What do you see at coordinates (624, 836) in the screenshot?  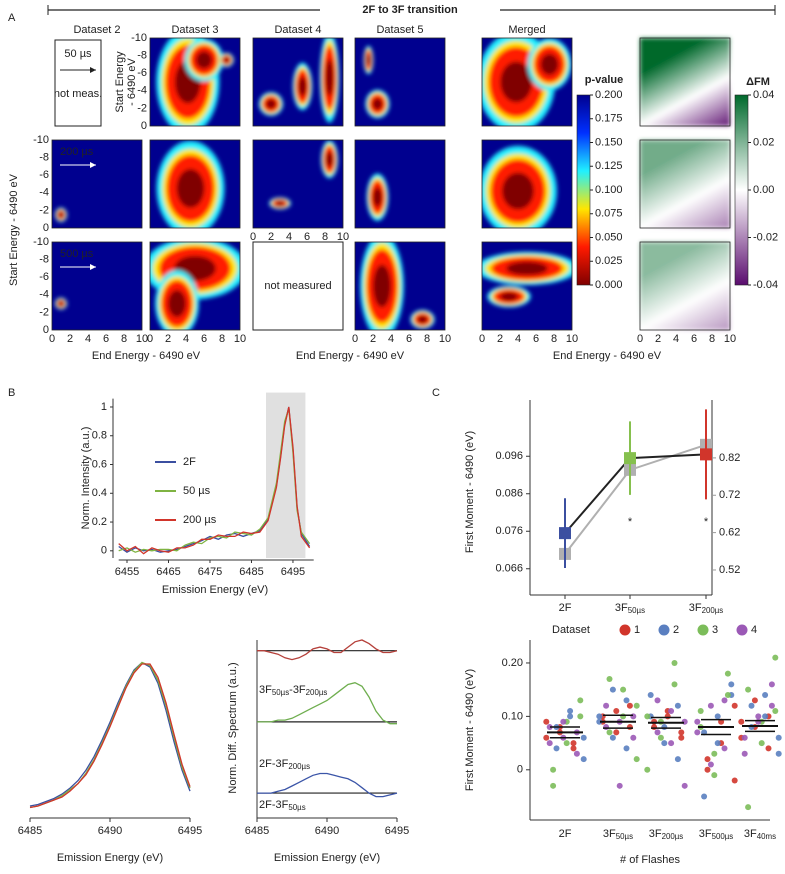 I see `subscript: 50µs` at bounding box center [624, 836].